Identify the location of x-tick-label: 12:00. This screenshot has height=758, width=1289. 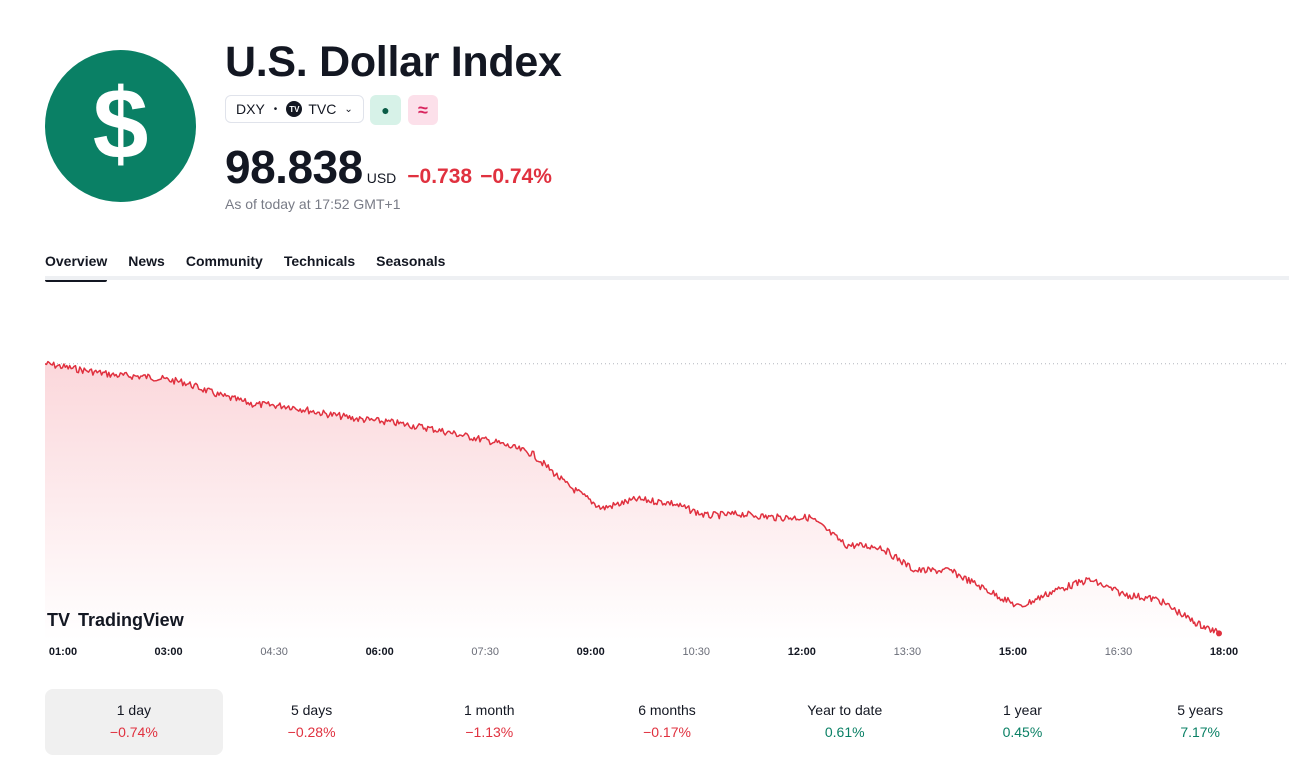
(802, 652).